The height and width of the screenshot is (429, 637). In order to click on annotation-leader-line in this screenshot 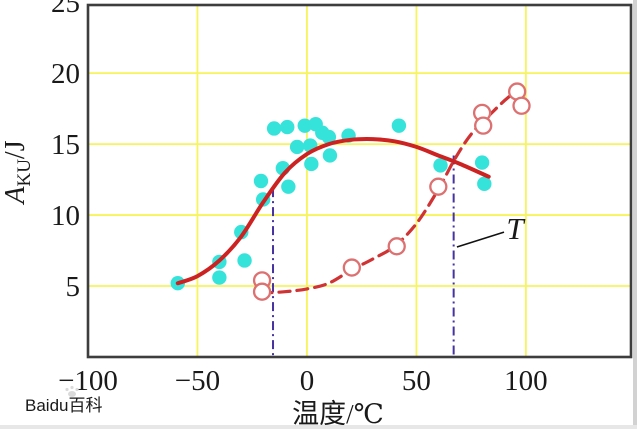, I will do `click(480, 239)`.